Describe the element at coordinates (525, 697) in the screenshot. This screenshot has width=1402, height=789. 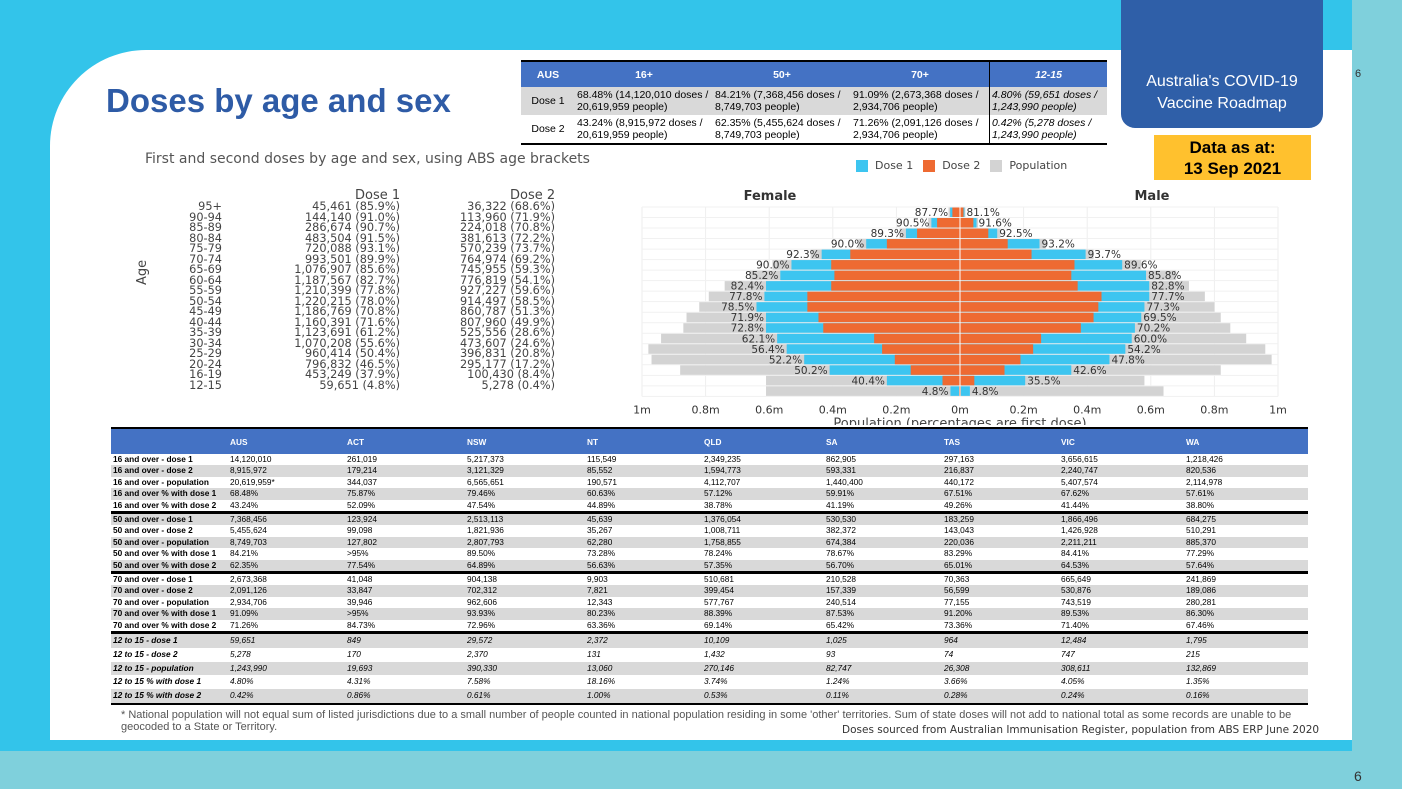
I see `table-cell: 0.61%` at that location.